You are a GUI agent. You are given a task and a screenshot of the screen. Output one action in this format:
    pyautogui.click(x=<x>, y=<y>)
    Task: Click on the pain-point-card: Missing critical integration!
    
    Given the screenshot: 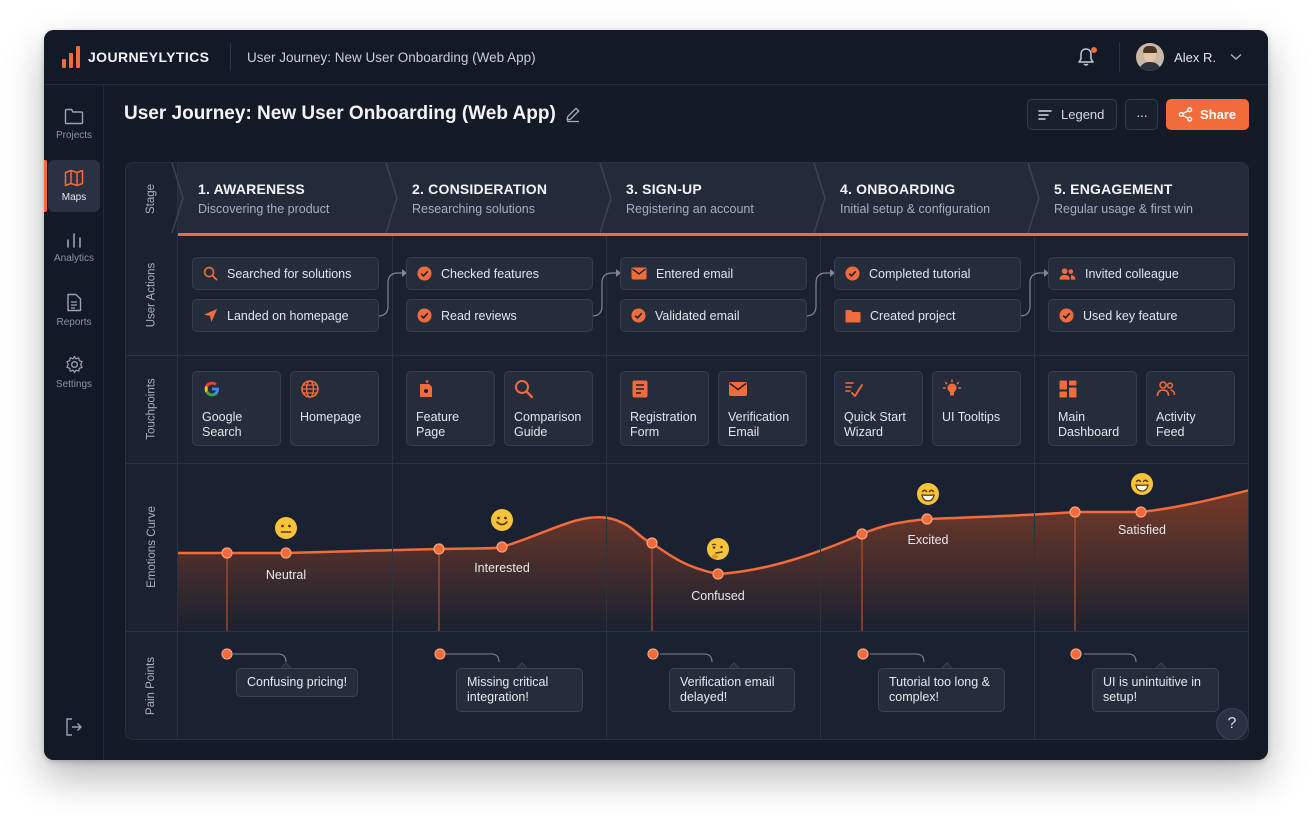 What is the action you would take?
    pyautogui.click(x=519, y=690)
    